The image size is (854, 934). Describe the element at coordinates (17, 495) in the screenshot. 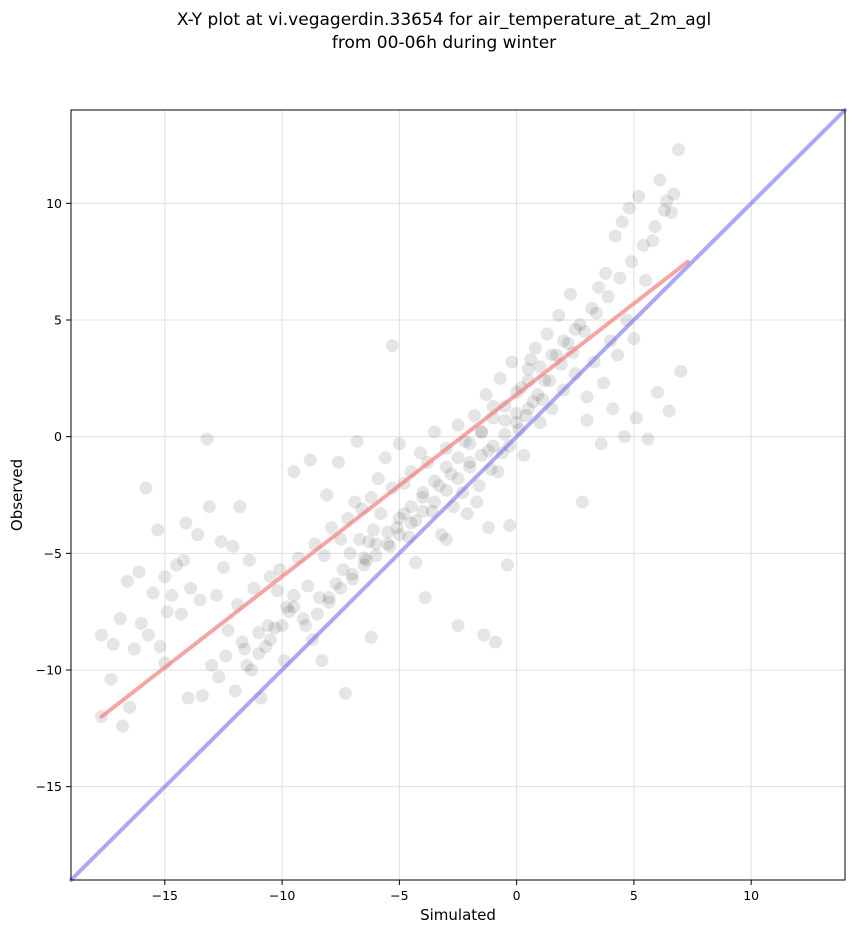

I see `y-axis-label: Observed` at that location.